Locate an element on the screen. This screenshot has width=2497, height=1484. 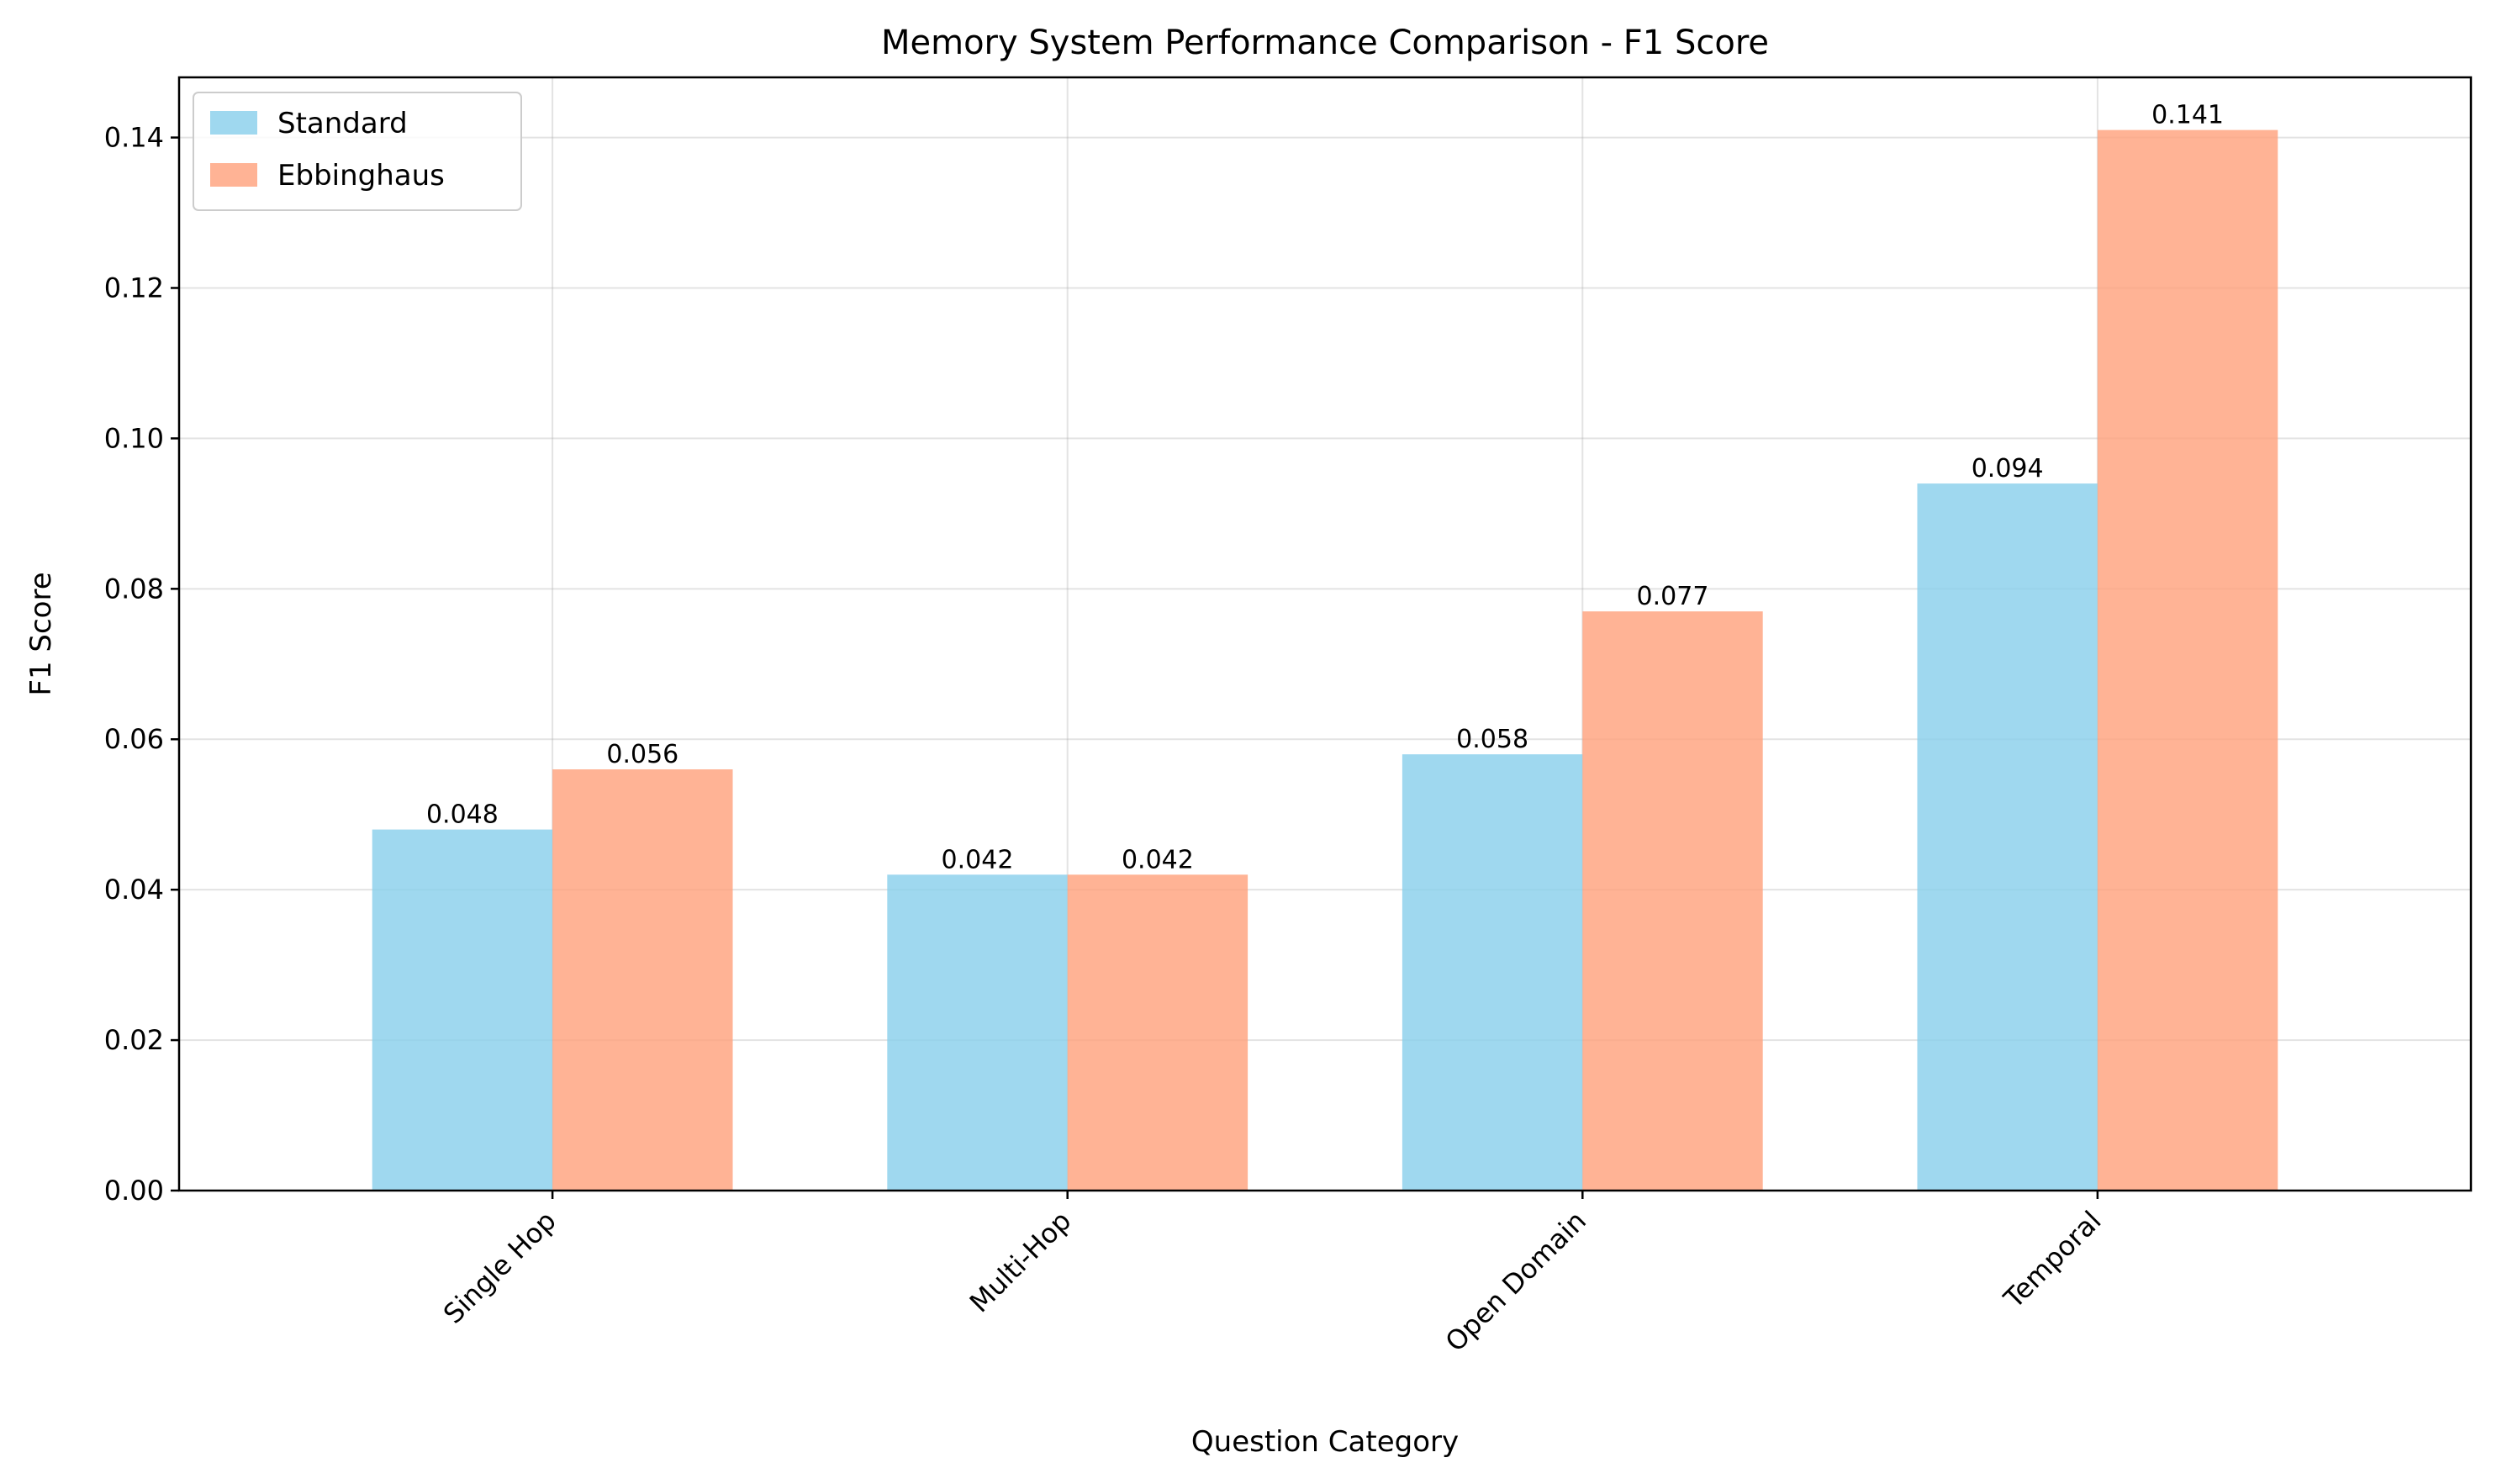
x-axis-label: Question Category is located at coordinates (1325, 1442).